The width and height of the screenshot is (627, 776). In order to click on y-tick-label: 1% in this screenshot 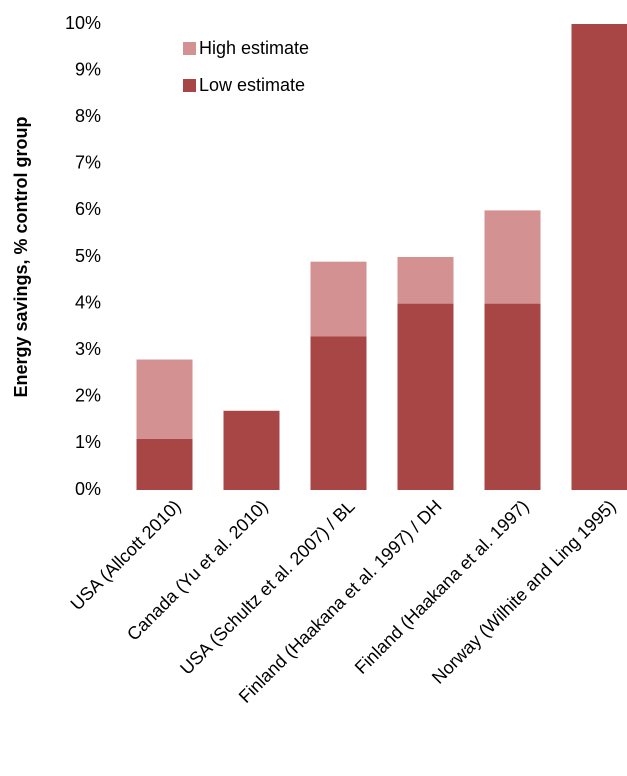, I will do `click(88, 442)`.